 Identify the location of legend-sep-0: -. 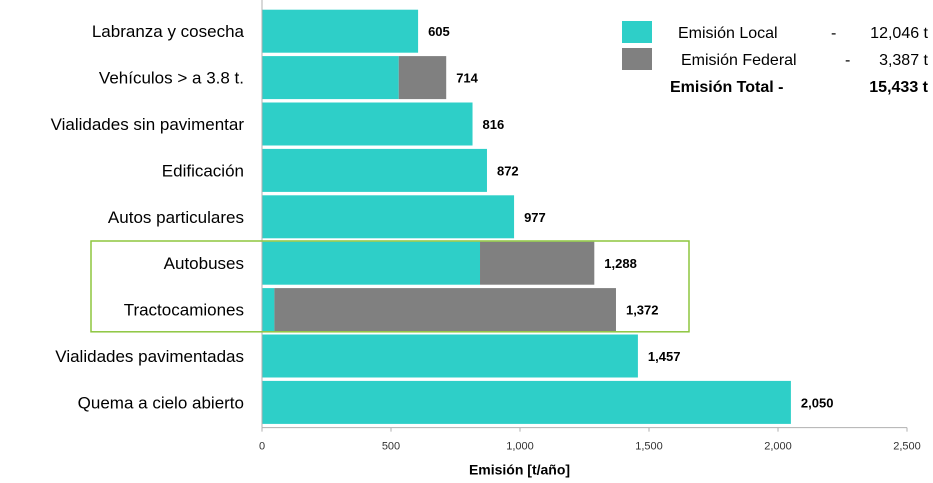
(833, 33).